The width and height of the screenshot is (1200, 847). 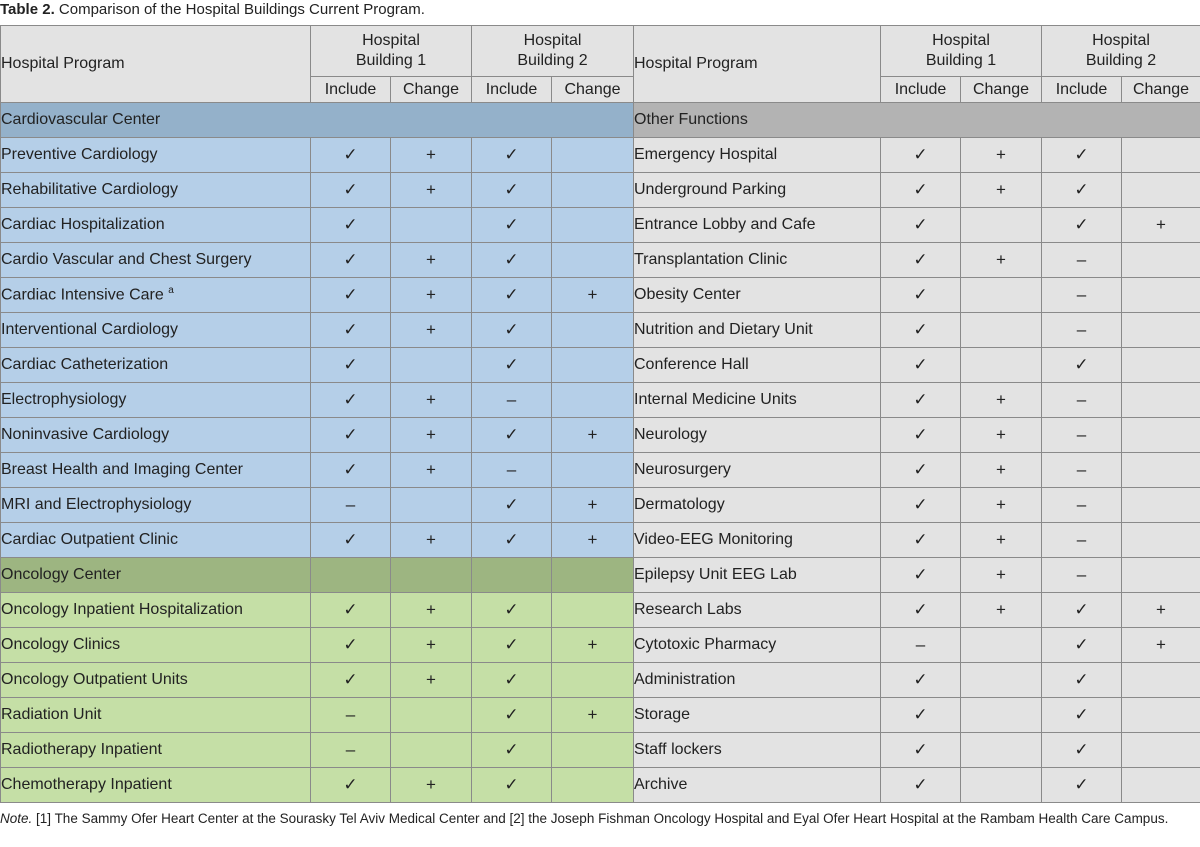 What do you see at coordinates (757, 785) in the screenshot?
I see `program-name-cell: Archive` at bounding box center [757, 785].